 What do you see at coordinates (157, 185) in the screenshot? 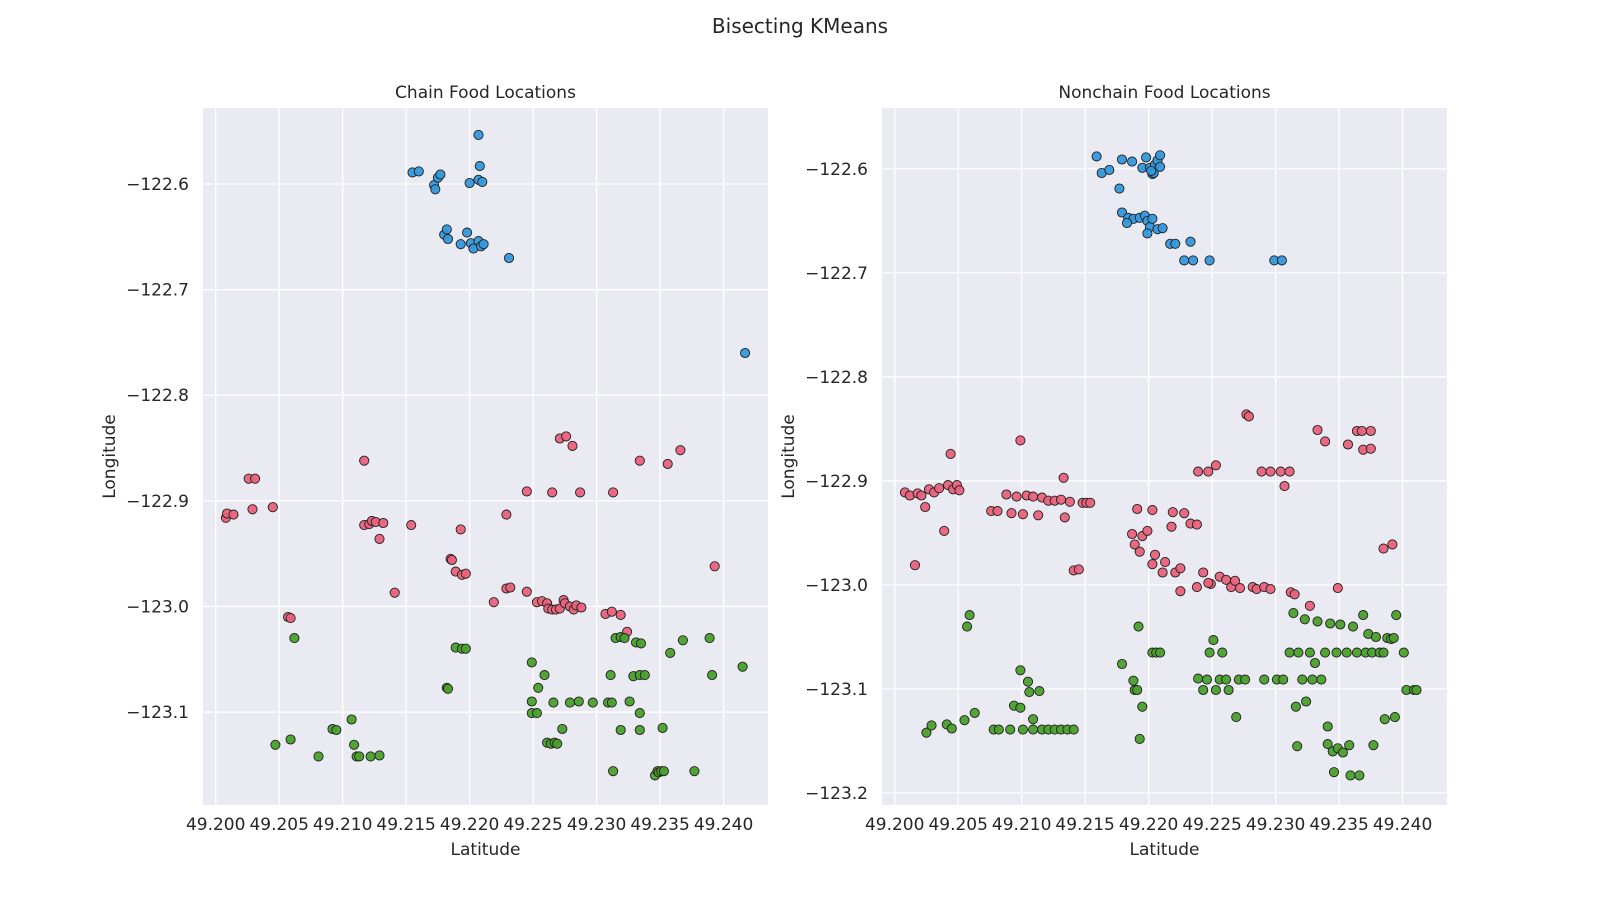
I see `y-tick-label: −122.6` at bounding box center [157, 185].